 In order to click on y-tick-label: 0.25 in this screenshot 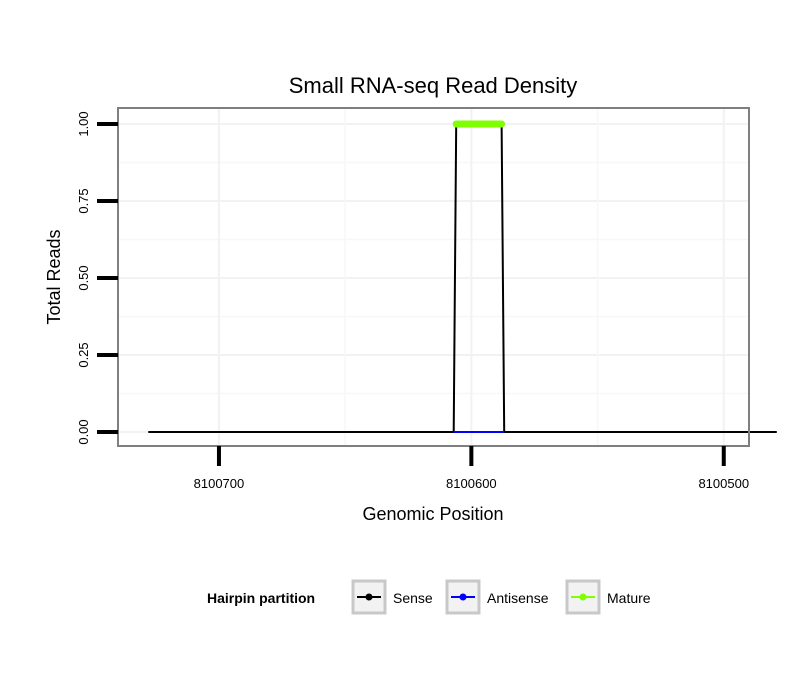, I will do `click(83, 354)`.